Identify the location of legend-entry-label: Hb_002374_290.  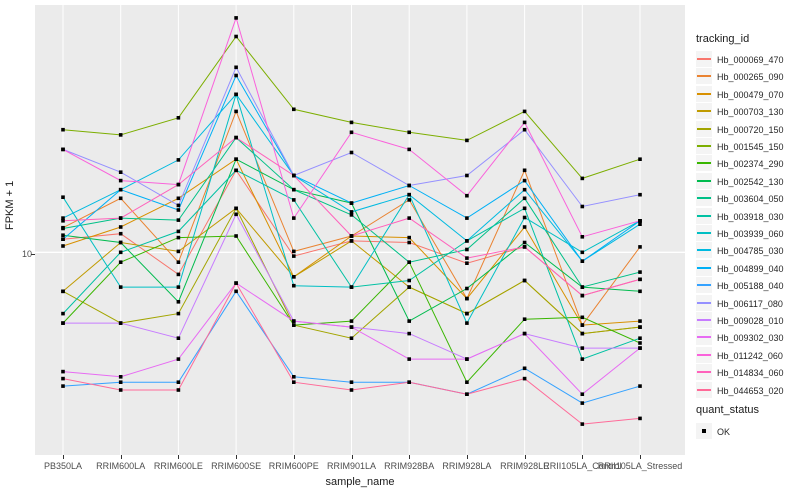
(750, 164).